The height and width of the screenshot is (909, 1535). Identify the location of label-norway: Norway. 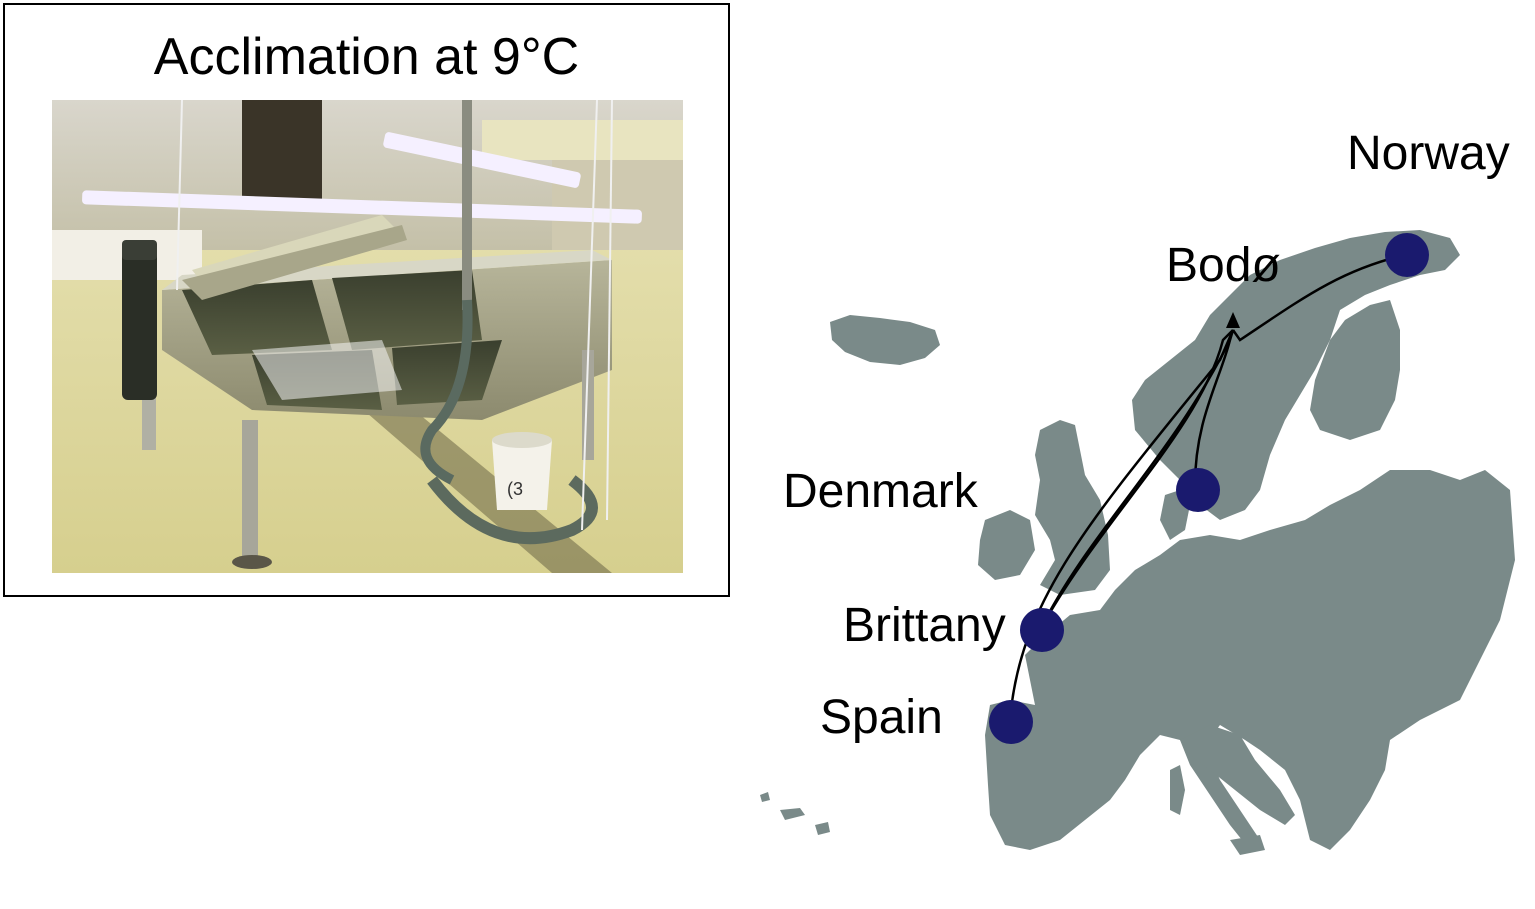
(1428, 153).